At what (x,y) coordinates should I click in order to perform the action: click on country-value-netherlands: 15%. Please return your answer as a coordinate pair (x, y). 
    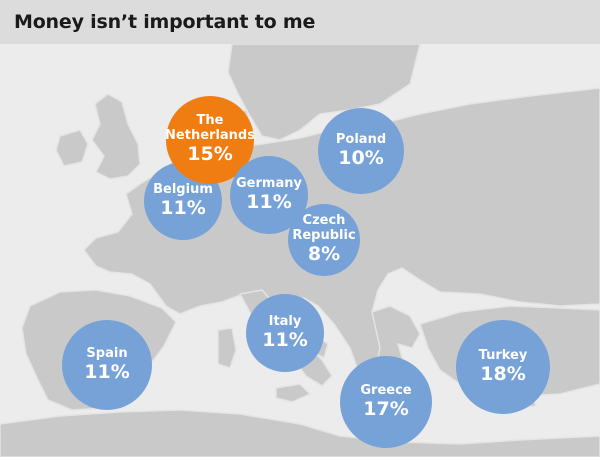
    Looking at the image, I should click on (210, 154).